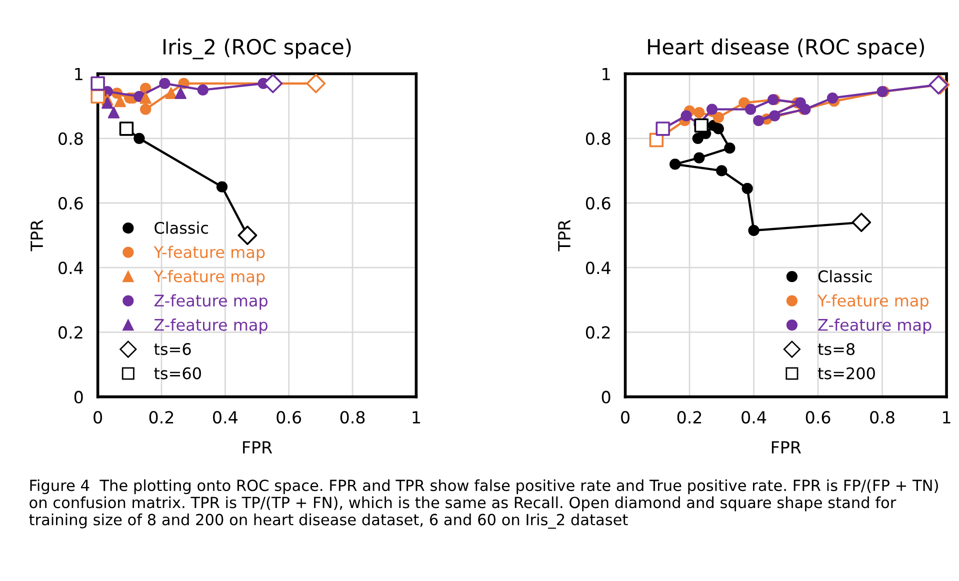 This screenshot has width=959, height=581. Describe the element at coordinates (177, 373) in the screenshot. I see `legend-label: ts=60` at that location.